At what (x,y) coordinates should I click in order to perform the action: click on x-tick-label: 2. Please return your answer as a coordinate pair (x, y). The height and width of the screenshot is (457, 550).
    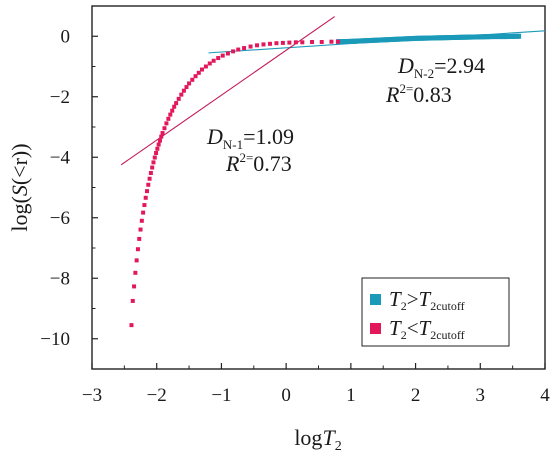
    Looking at the image, I should click on (416, 395).